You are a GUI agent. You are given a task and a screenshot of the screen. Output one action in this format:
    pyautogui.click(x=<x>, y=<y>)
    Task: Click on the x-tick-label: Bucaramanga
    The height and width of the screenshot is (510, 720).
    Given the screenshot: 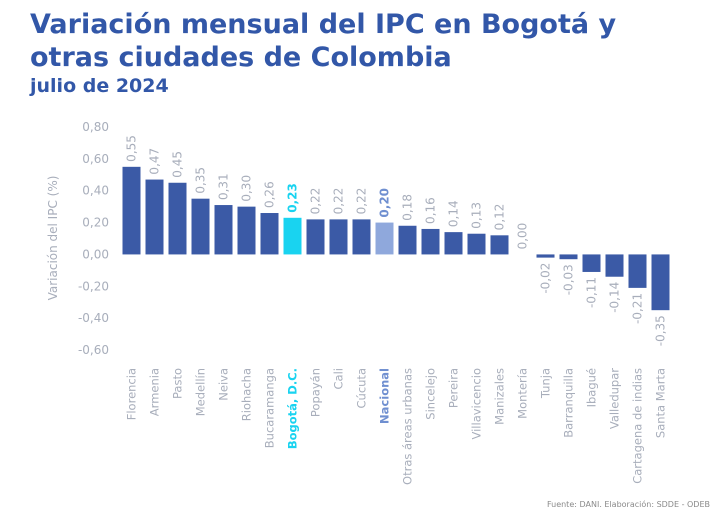 What is the action you would take?
    pyautogui.click(x=270, y=408)
    